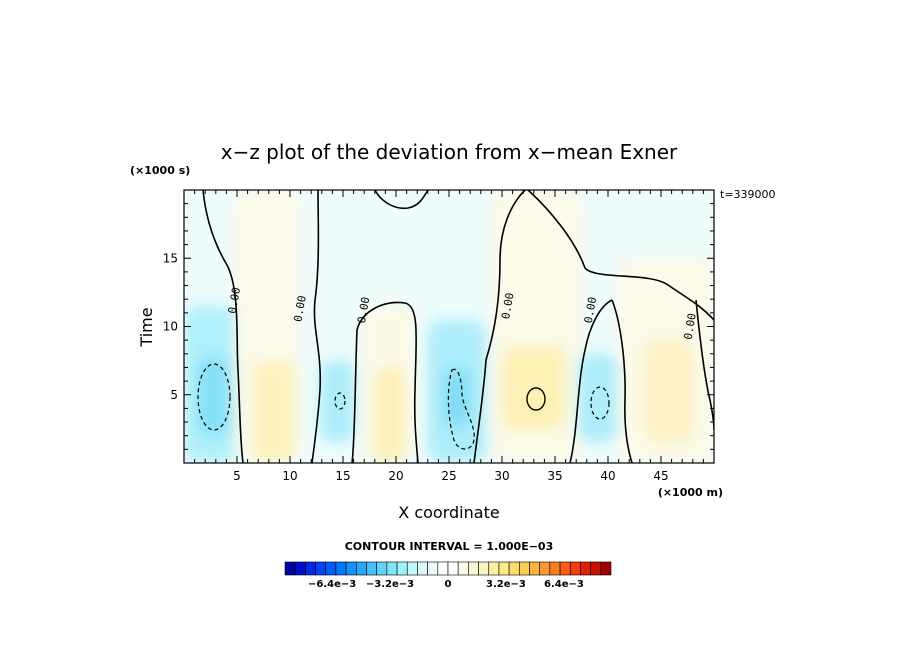 The image size is (904, 654). What do you see at coordinates (448, 512) in the screenshot?
I see `x-axis-label: X coordinate` at bounding box center [448, 512].